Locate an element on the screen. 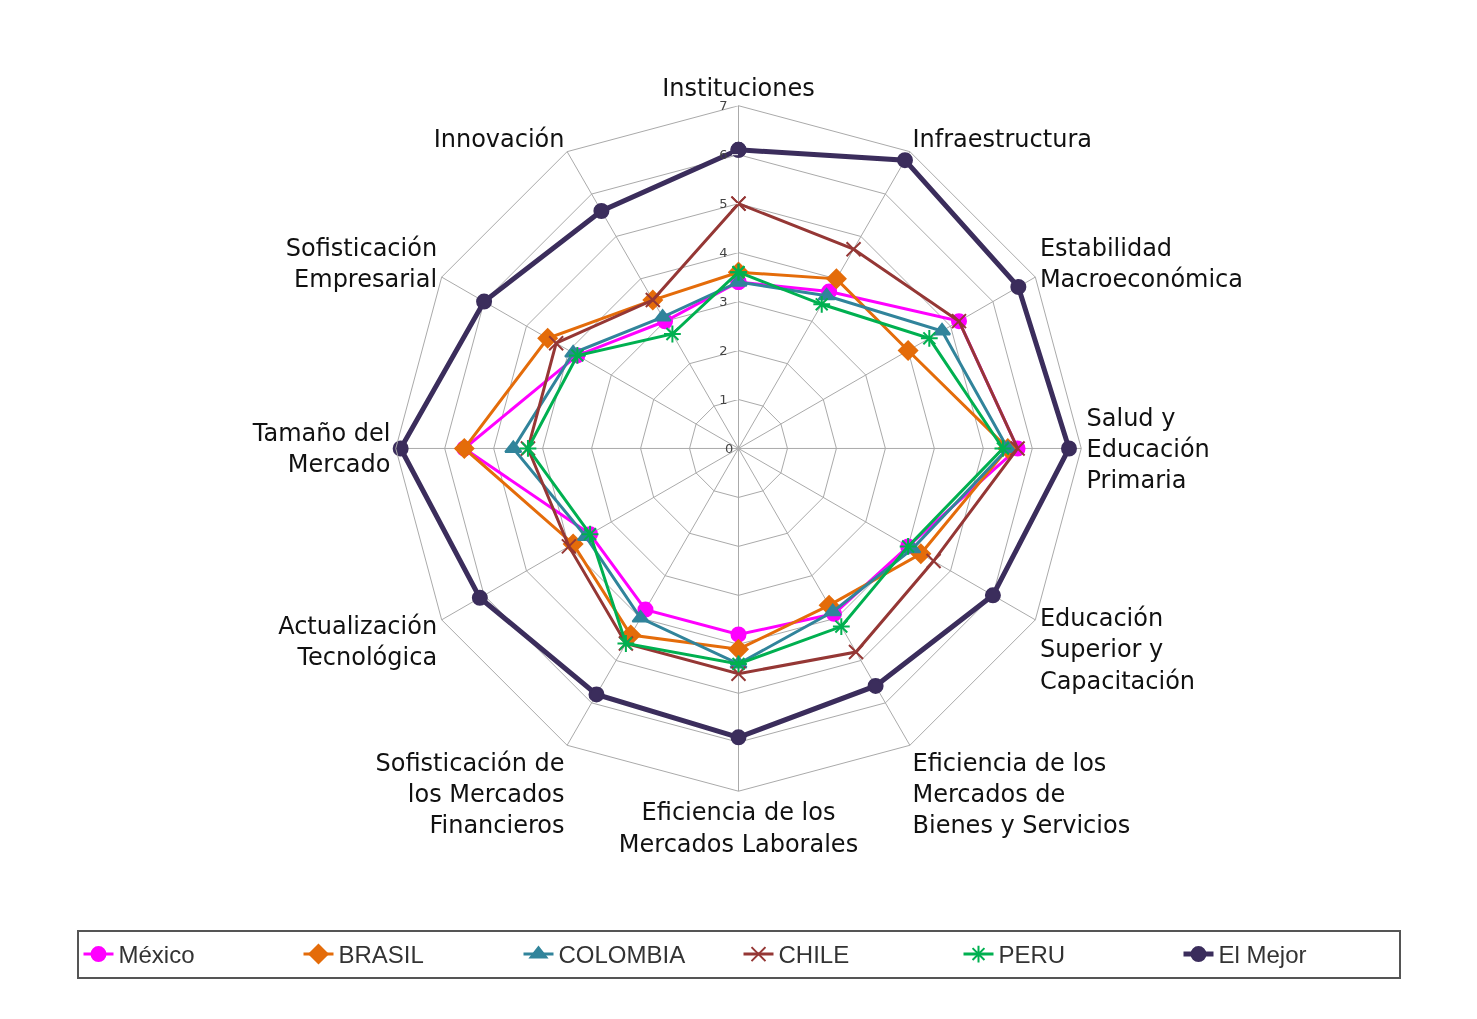 This screenshot has height=1019, width=1477. spoke-label: Infraestructura is located at coordinates (1002, 139).